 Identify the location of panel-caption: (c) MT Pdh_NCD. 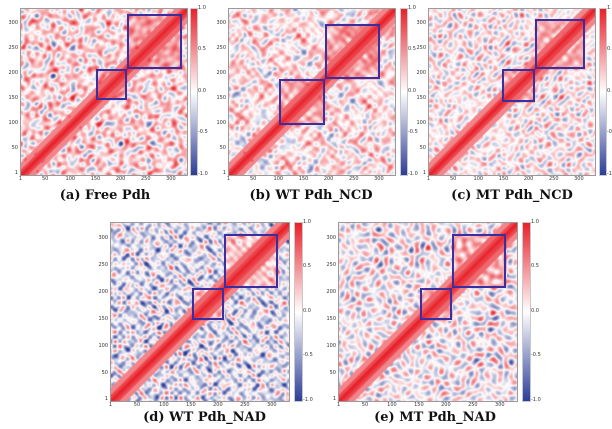
(512, 195).